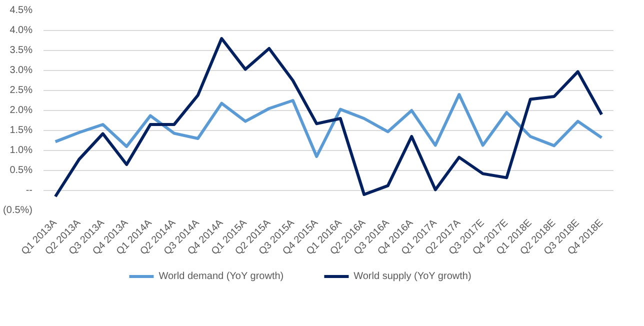 The image size is (644, 326). What do you see at coordinates (21, 130) in the screenshot?
I see `y-tick-label: 1.5%` at bounding box center [21, 130].